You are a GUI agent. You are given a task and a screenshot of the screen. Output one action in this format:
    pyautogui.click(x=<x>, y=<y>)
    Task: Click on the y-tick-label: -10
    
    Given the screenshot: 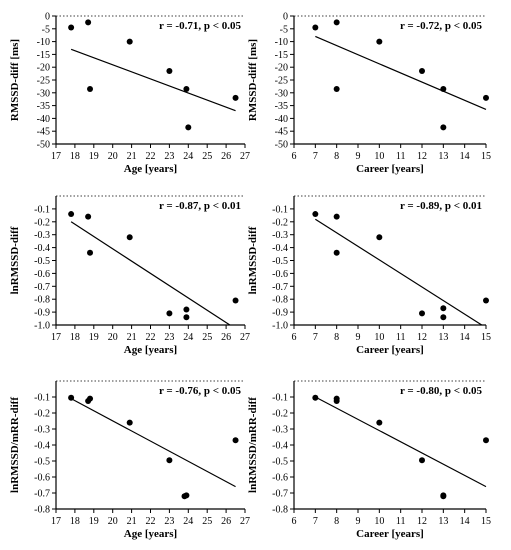 What is the action you would take?
    pyautogui.click(x=281, y=42)
    